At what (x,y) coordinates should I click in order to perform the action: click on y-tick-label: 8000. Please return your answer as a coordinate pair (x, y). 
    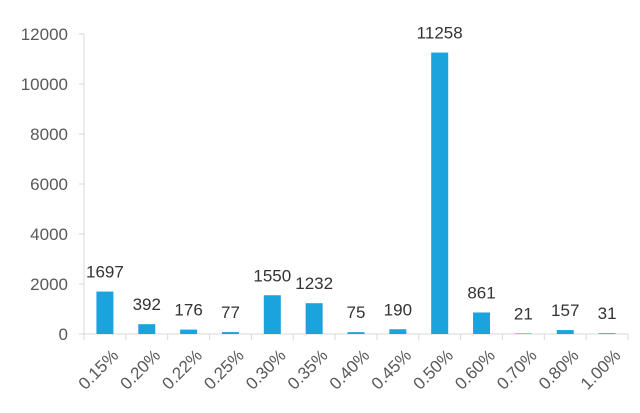
    Looking at the image, I should click on (49, 134).